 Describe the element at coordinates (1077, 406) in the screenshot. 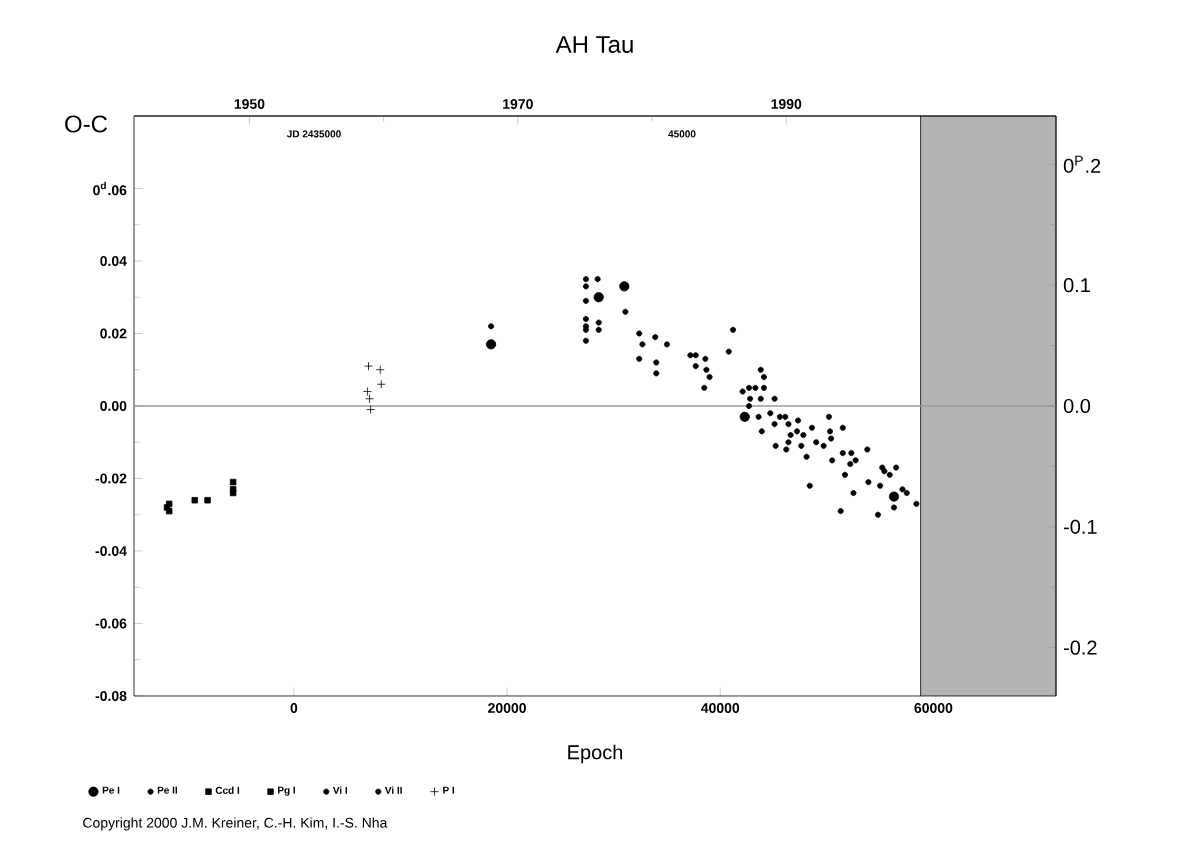

I see `y2-tick-label: 0.0` at that location.